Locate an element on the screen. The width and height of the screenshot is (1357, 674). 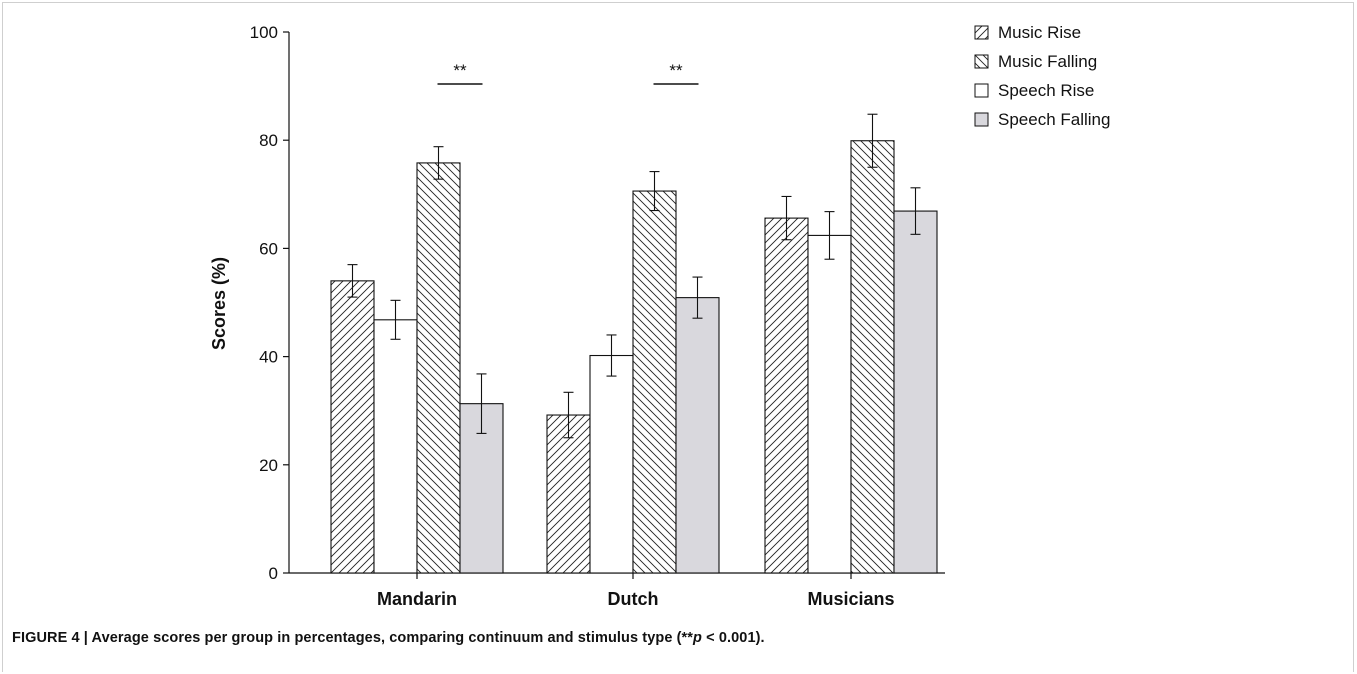
error-bar-musicians-music-falling is located at coordinates (872, 140).